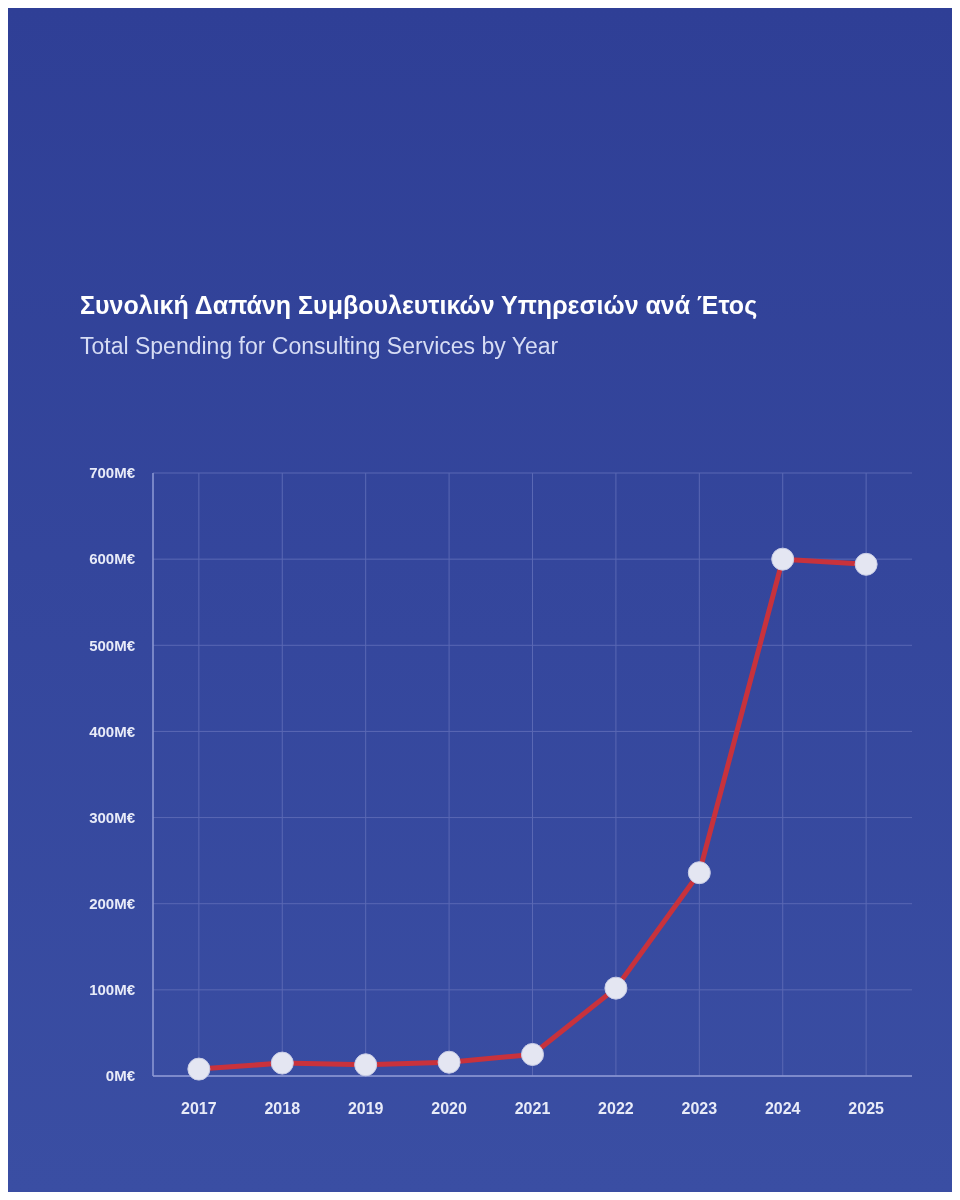 This screenshot has height=1200, width=960. I want to click on x-tick-label: 2024, so click(782, 1108).